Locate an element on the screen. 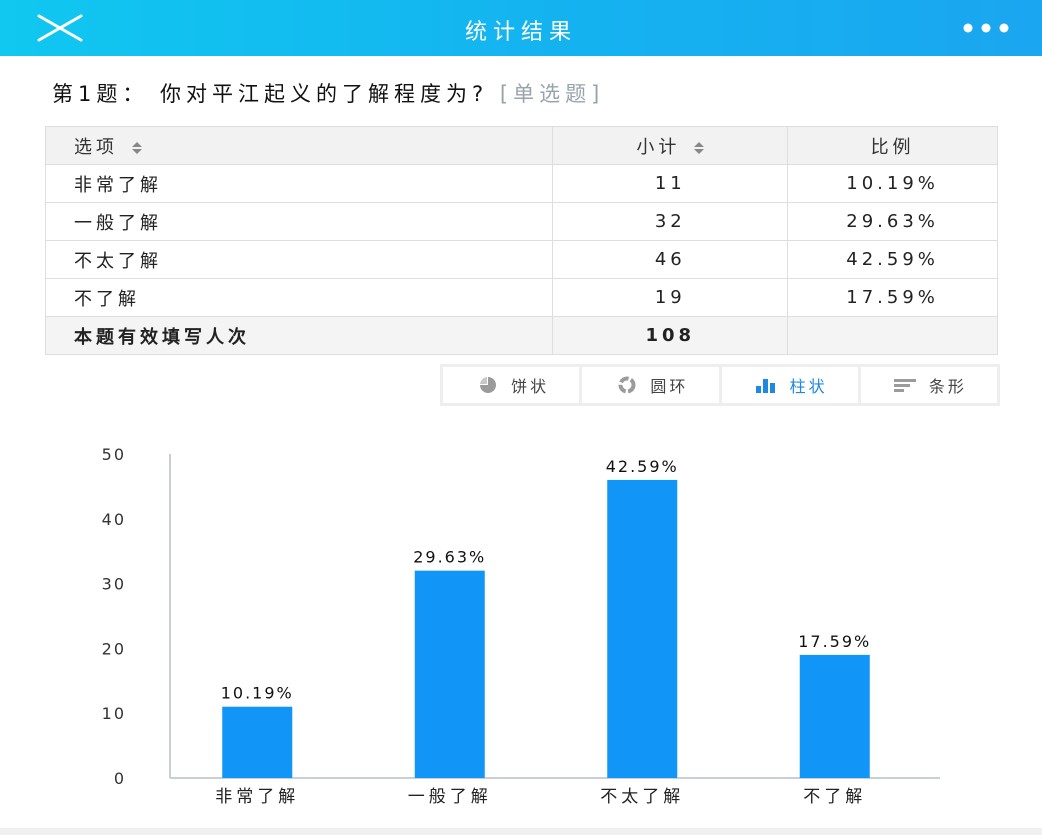 Image resolution: width=1042 pixels, height=835 pixels. tab-pie-label: 饼状 is located at coordinates (530, 386).